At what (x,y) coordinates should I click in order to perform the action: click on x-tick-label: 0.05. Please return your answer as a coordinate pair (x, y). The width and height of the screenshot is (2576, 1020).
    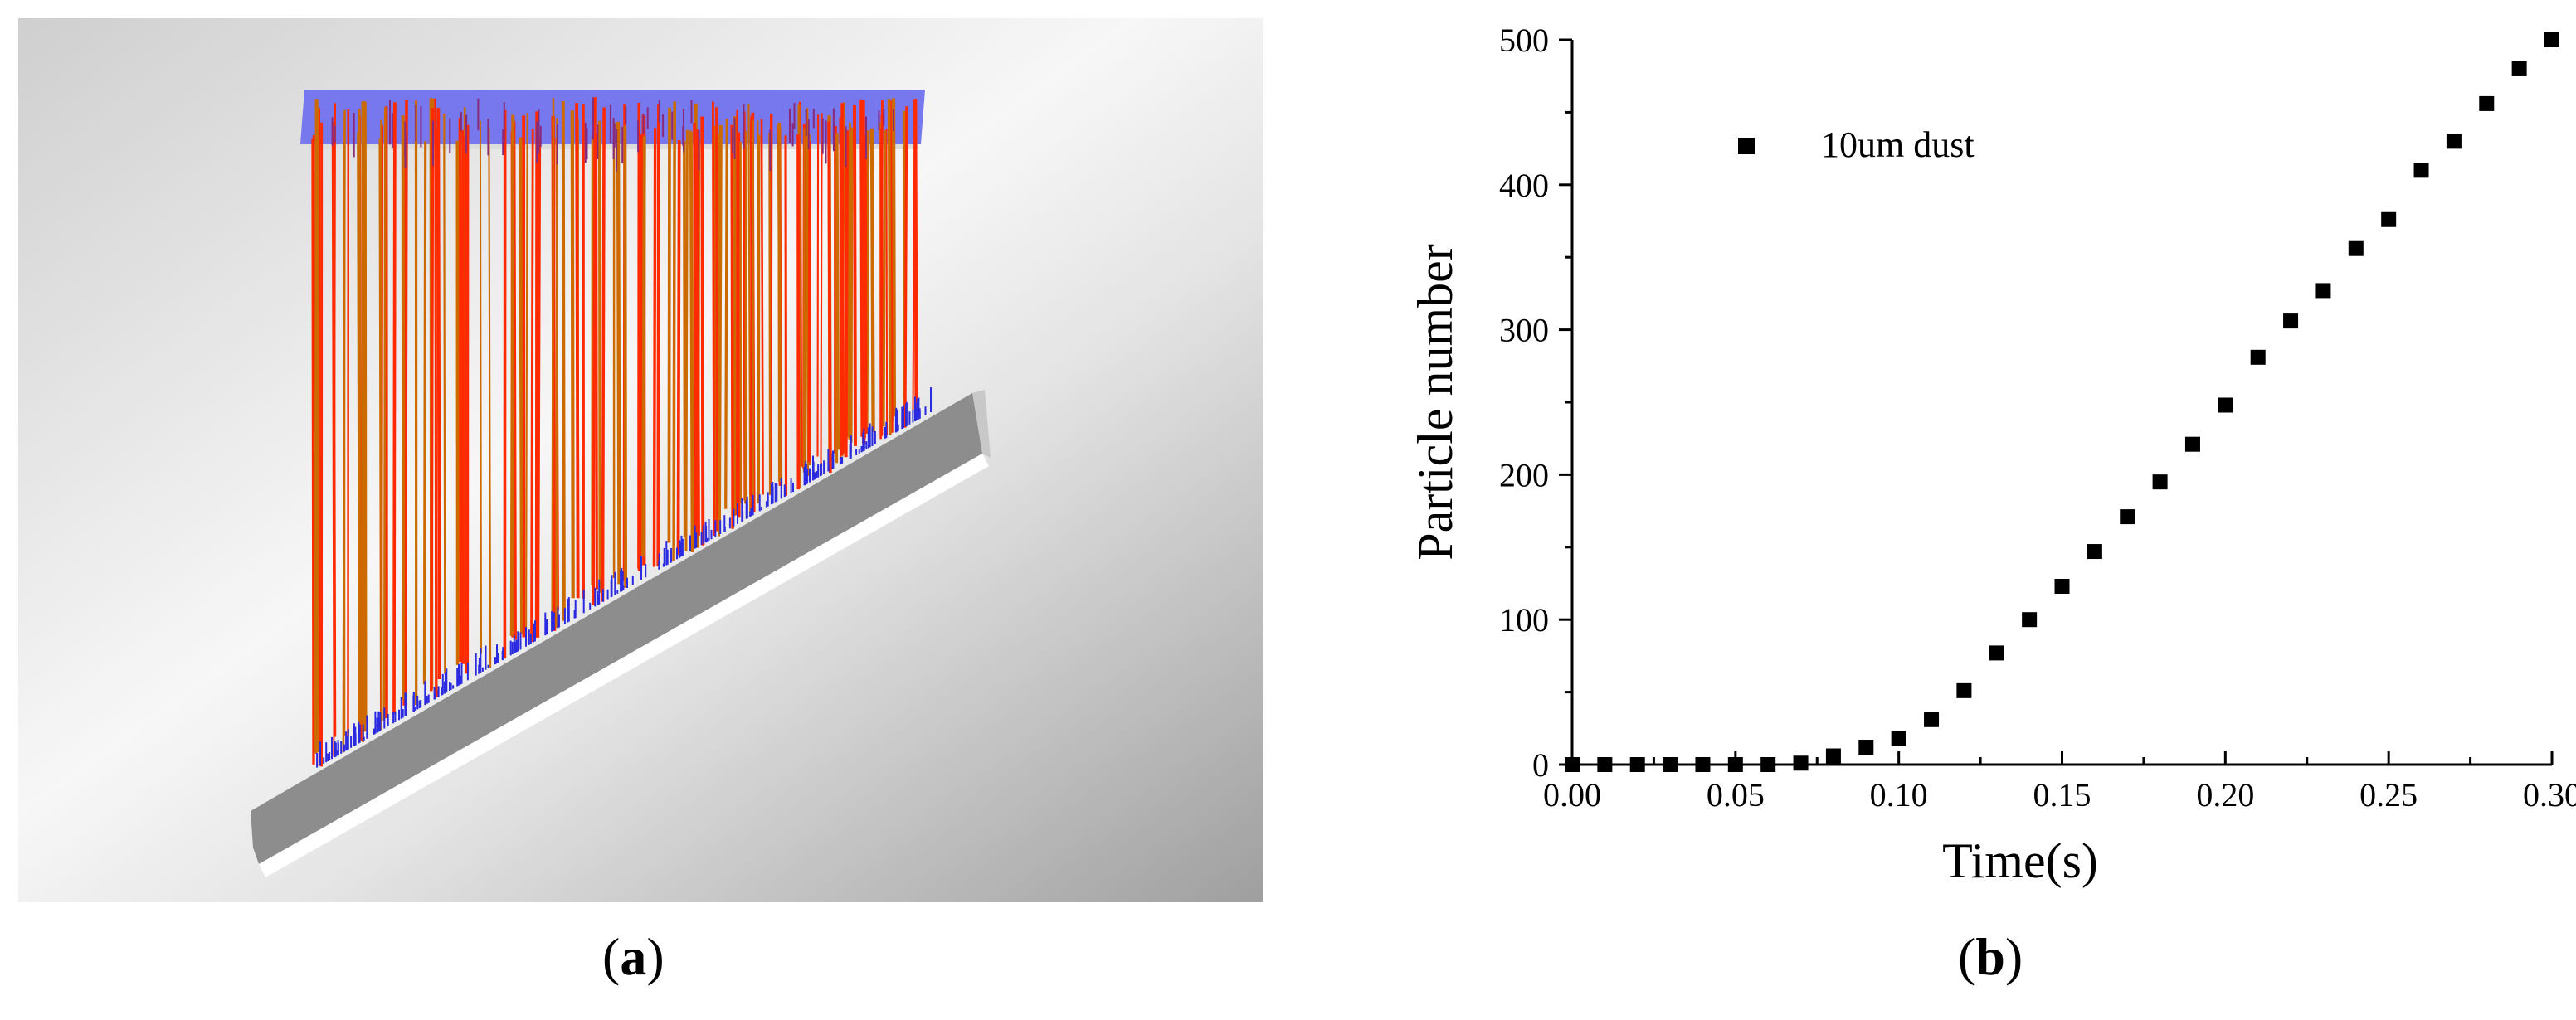
    Looking at the image, I should click on (1736, 795).